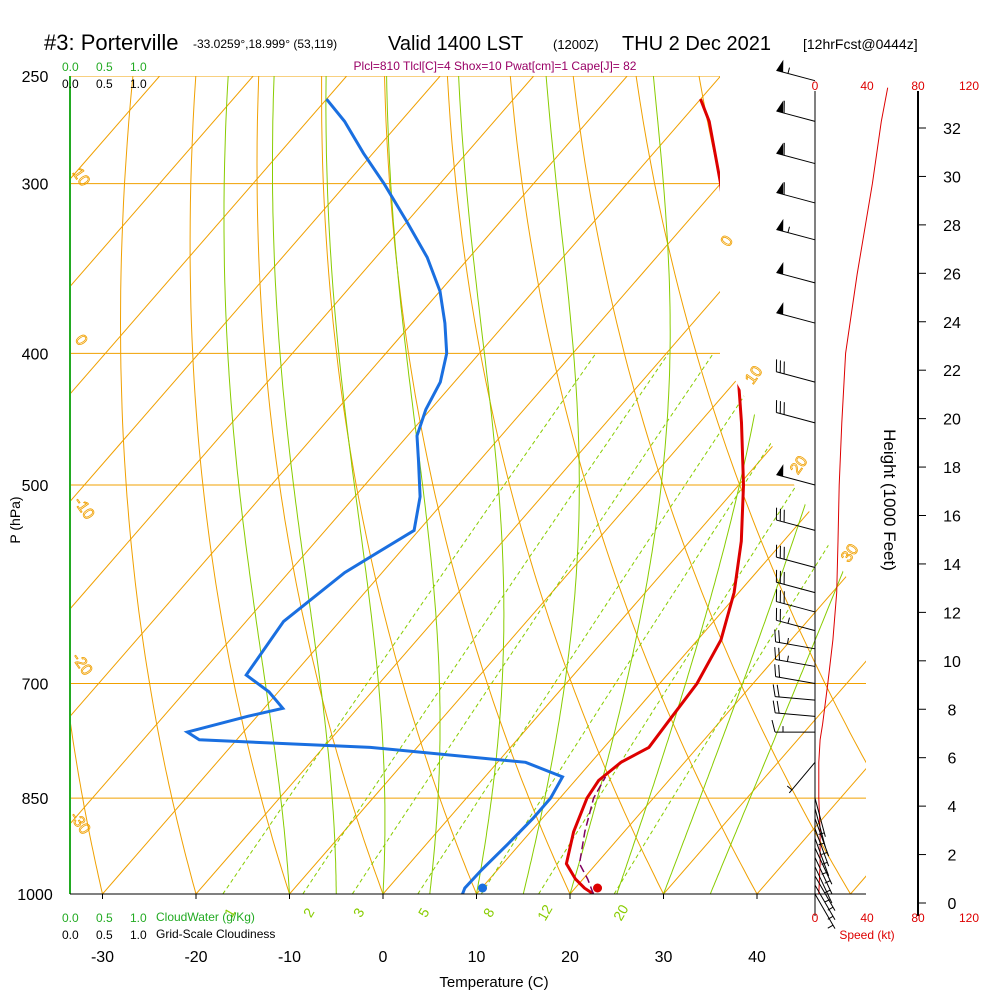 The width and height of the screenshot is (1000, 1000). What do you see at coordinates (424, 912) in the screenshot?
I see `mixing-ratio-label: 5` at bounding box center [424, 912].